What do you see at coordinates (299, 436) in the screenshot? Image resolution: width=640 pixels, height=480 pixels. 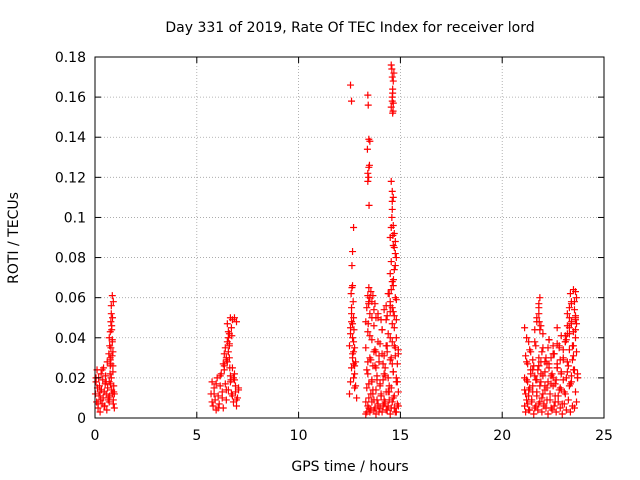 I see `x-tick-label: 10` at bounding box center [299, 436].